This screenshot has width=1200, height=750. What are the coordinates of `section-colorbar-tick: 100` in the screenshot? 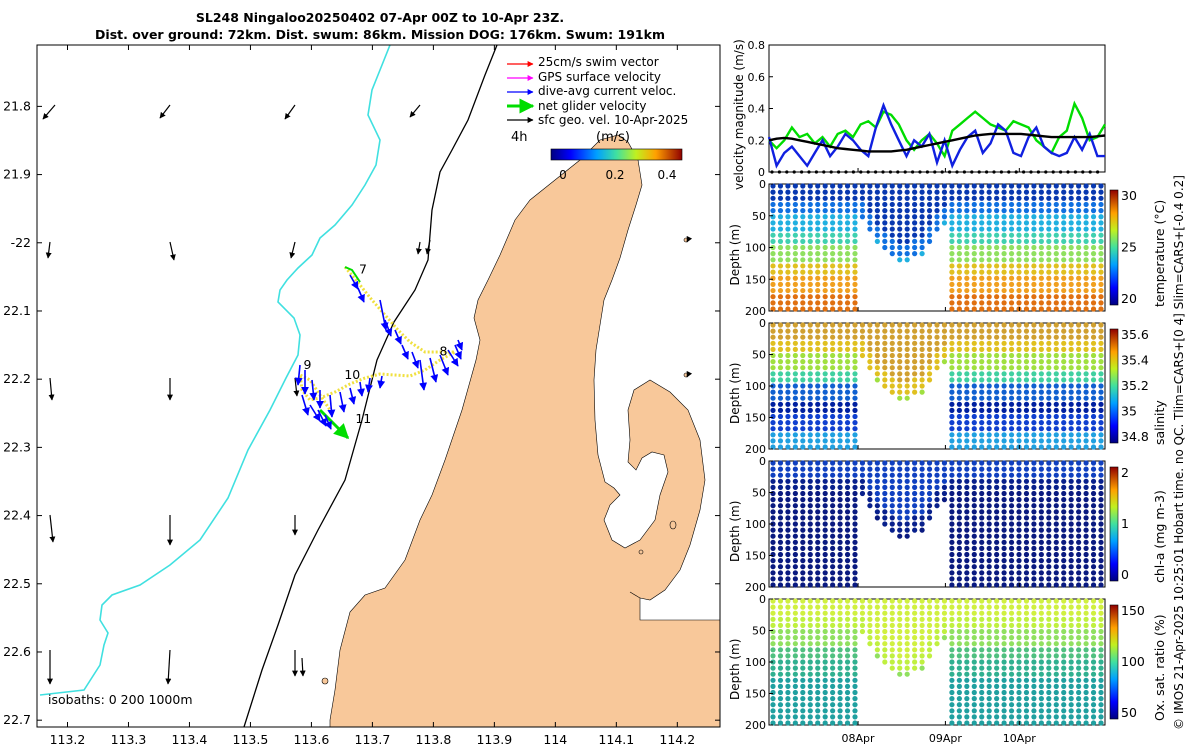 It's located at (1133, 661).